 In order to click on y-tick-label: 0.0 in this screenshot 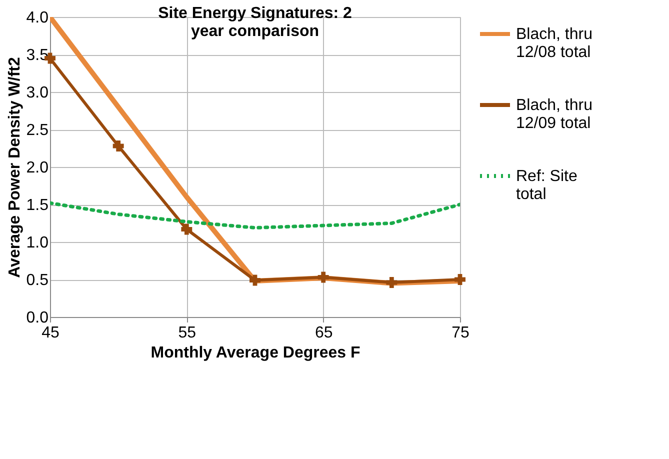, I will do `click(37, 318)`.